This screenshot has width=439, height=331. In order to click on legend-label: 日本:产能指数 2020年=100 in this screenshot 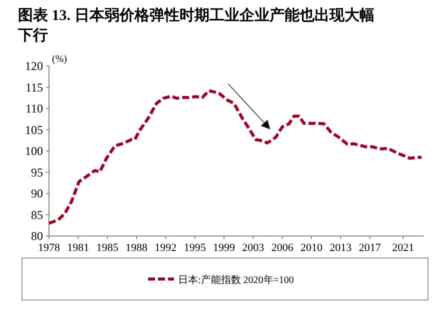, I will do `click(236, 280)`.